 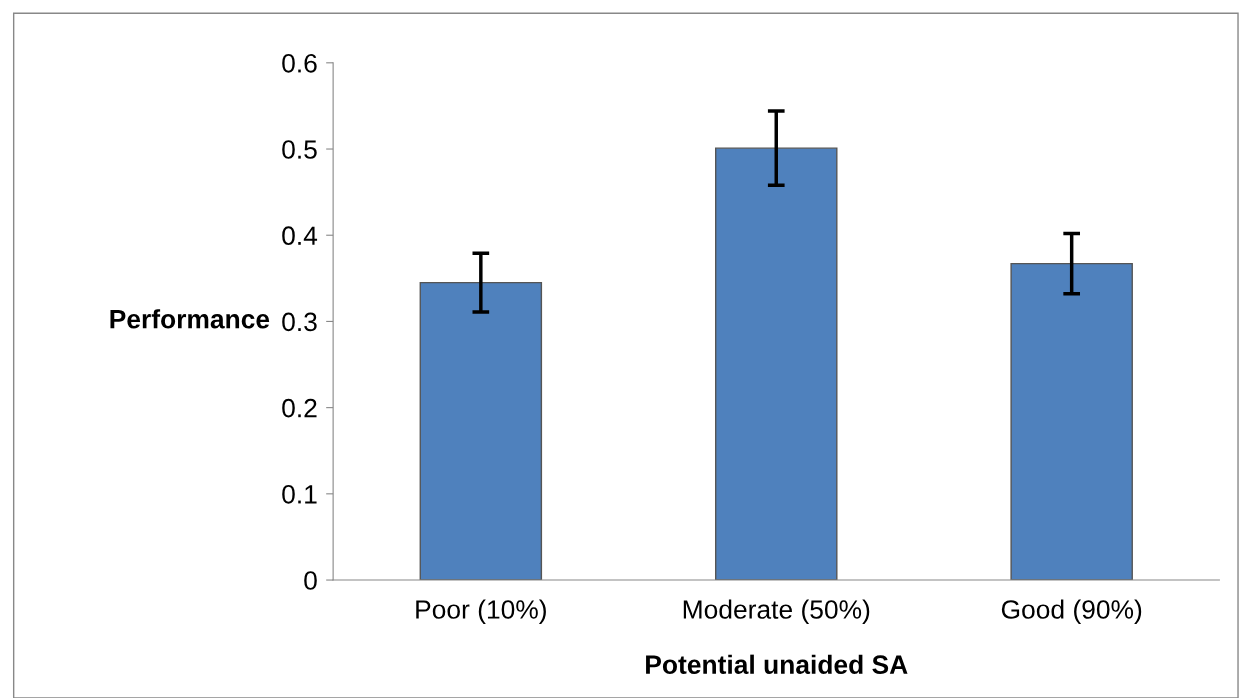 What do you see at coordinates (299, 322) in the screenshot?
I see `y-tick-label: 0.3` at bounding box center [299, 322].